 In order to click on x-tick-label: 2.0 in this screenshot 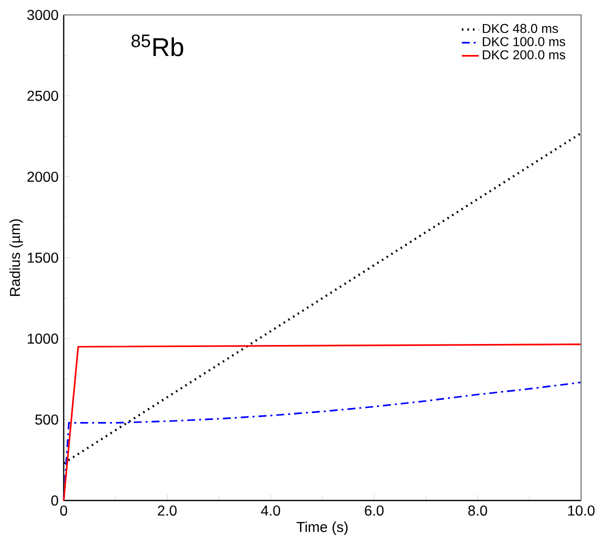, I will do `click(167, 510)`.